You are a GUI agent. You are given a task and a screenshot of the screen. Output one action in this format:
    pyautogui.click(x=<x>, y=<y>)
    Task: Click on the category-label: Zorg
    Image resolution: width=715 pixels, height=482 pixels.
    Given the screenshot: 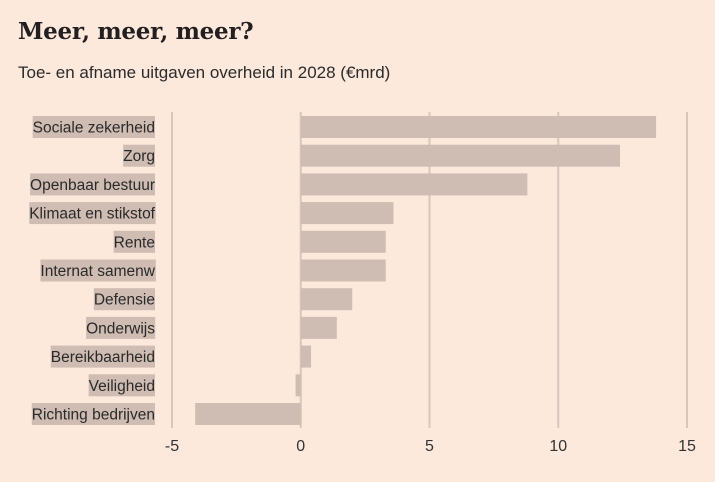 What is the action you would take?
    pyautogui.click(x=139, y=156)
    